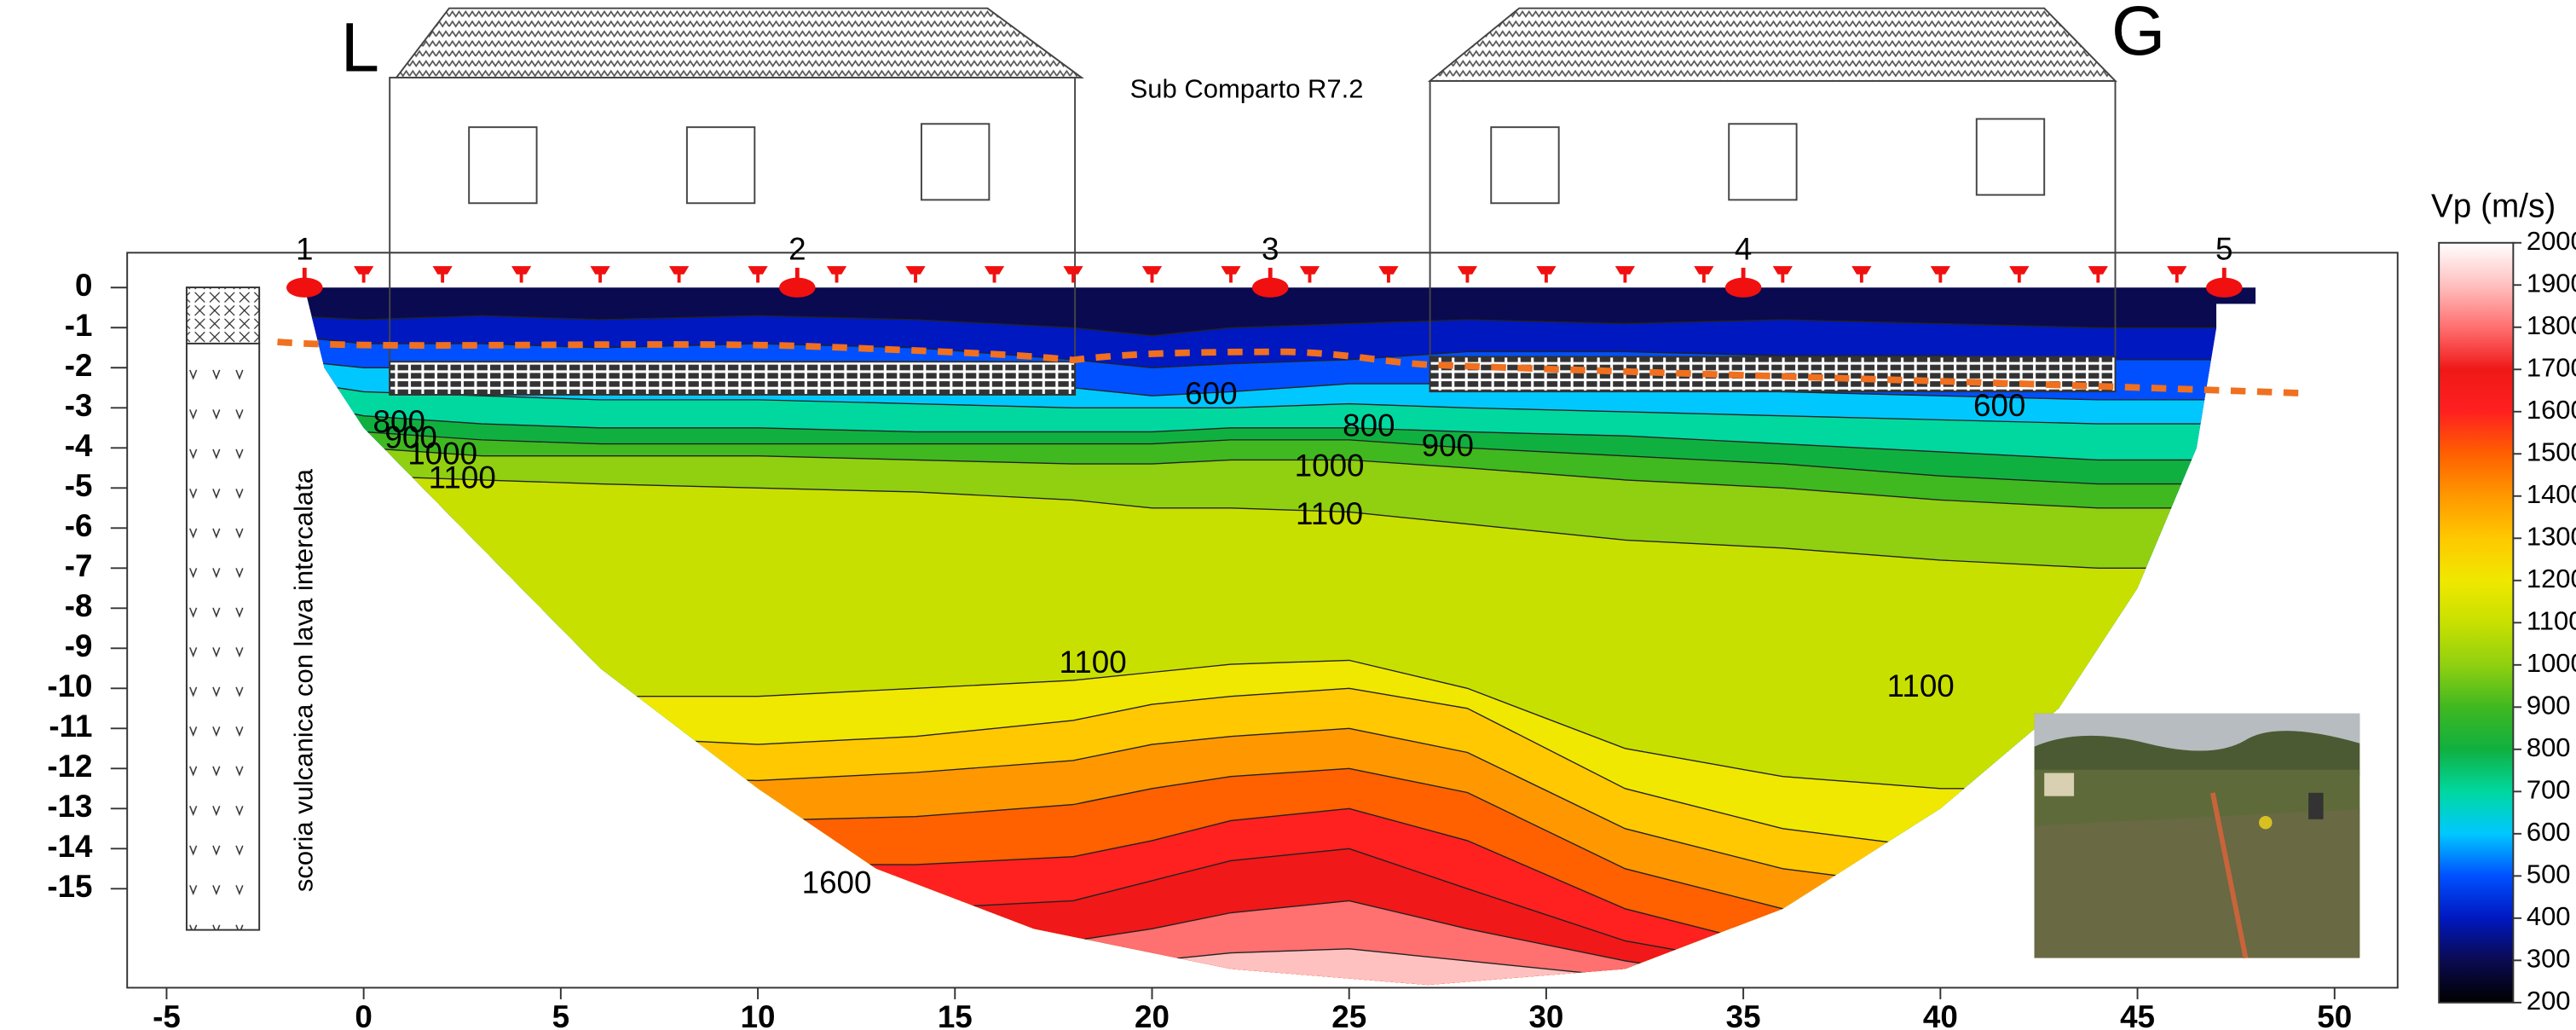 Image resolution: width=2576 pixels, height=1030 pixels. I want to click on interface-line, so click(1288, 367).